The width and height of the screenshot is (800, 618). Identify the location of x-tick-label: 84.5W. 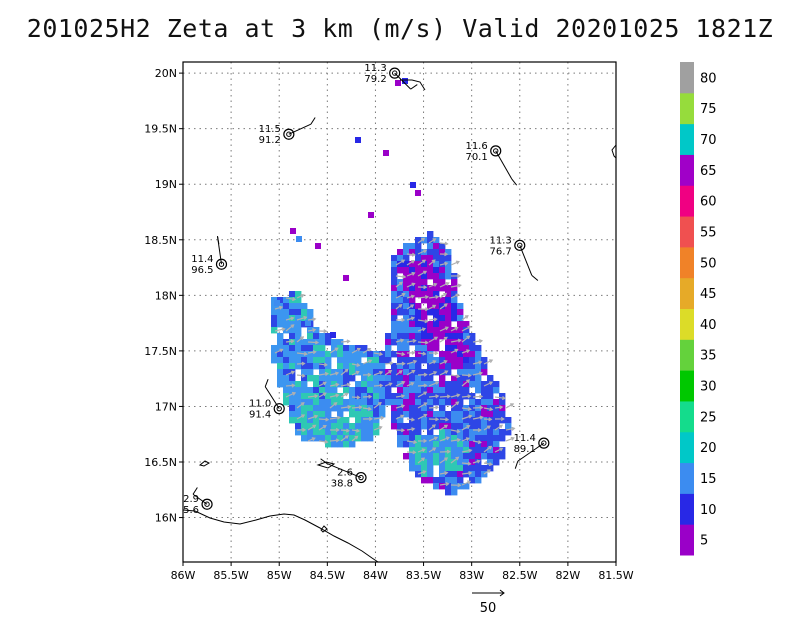
(327, 575).